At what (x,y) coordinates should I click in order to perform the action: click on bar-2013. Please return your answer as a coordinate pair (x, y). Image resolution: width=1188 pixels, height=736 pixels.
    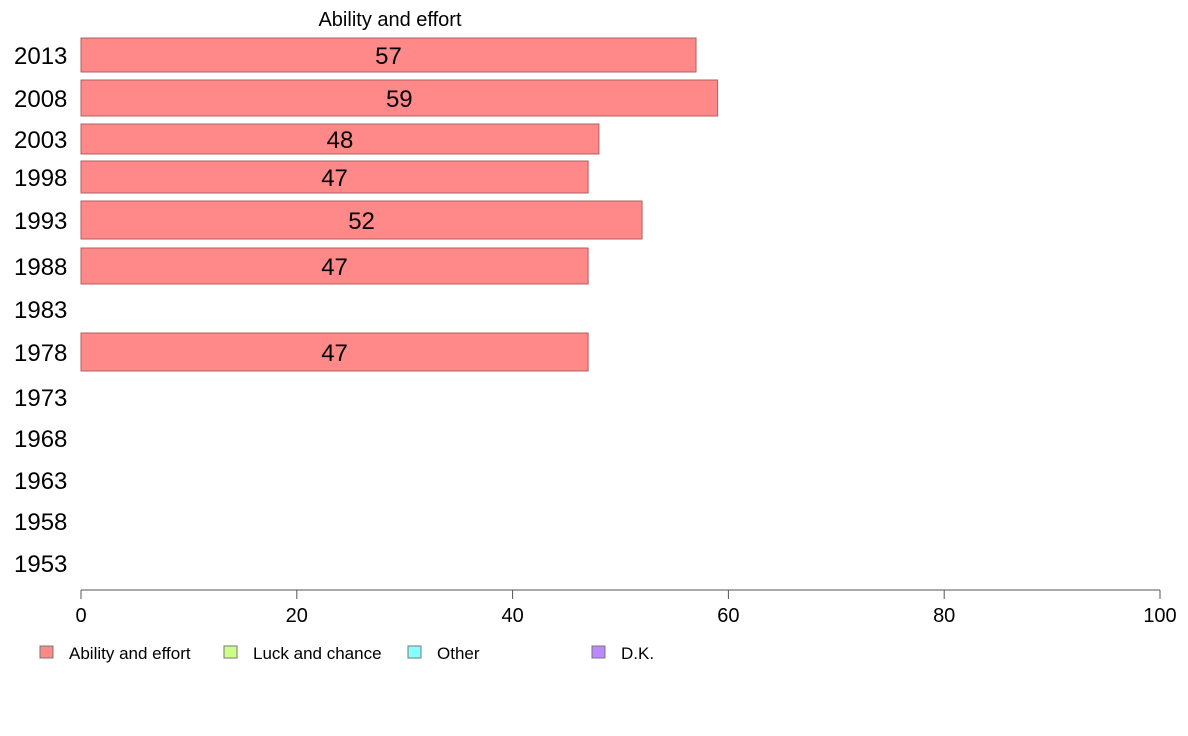
    Looking at the image, I should click on (388, 55).